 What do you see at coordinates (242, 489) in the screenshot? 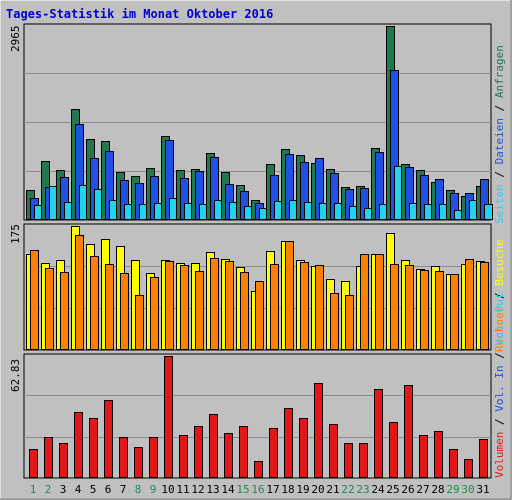
I see `x-tick-label-15: 15` at bounding box center [242, 489].